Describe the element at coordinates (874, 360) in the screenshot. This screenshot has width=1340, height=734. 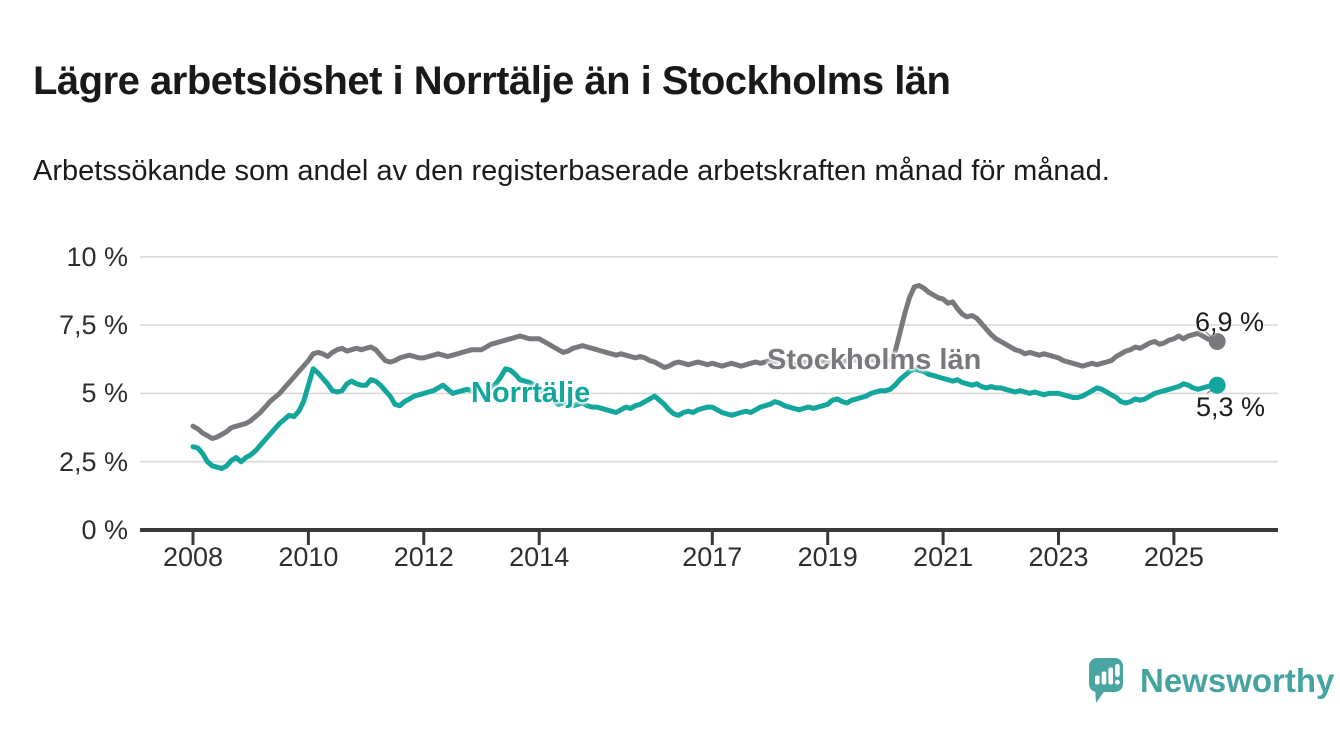
I see `series-label-stockholms-lan: Stockholms län` at that location.